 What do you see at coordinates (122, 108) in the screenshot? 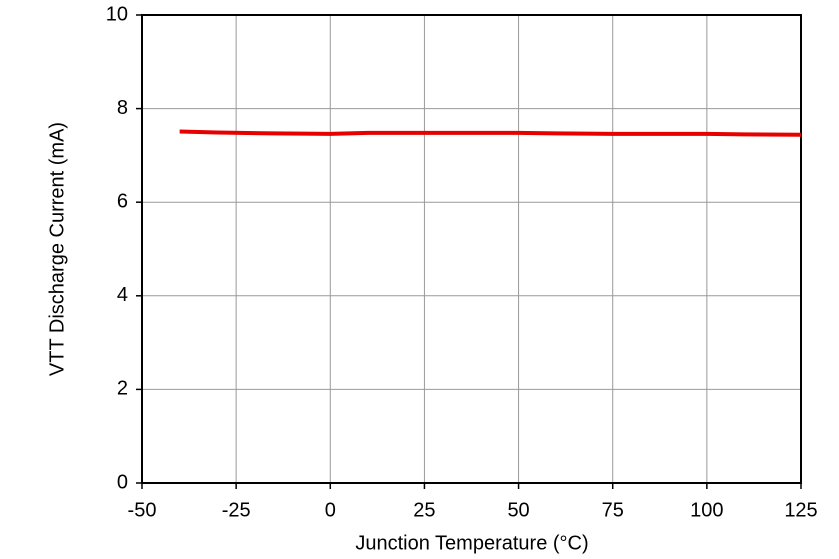
I see `y-tick-label: 8` at bounding box center [122, 108].